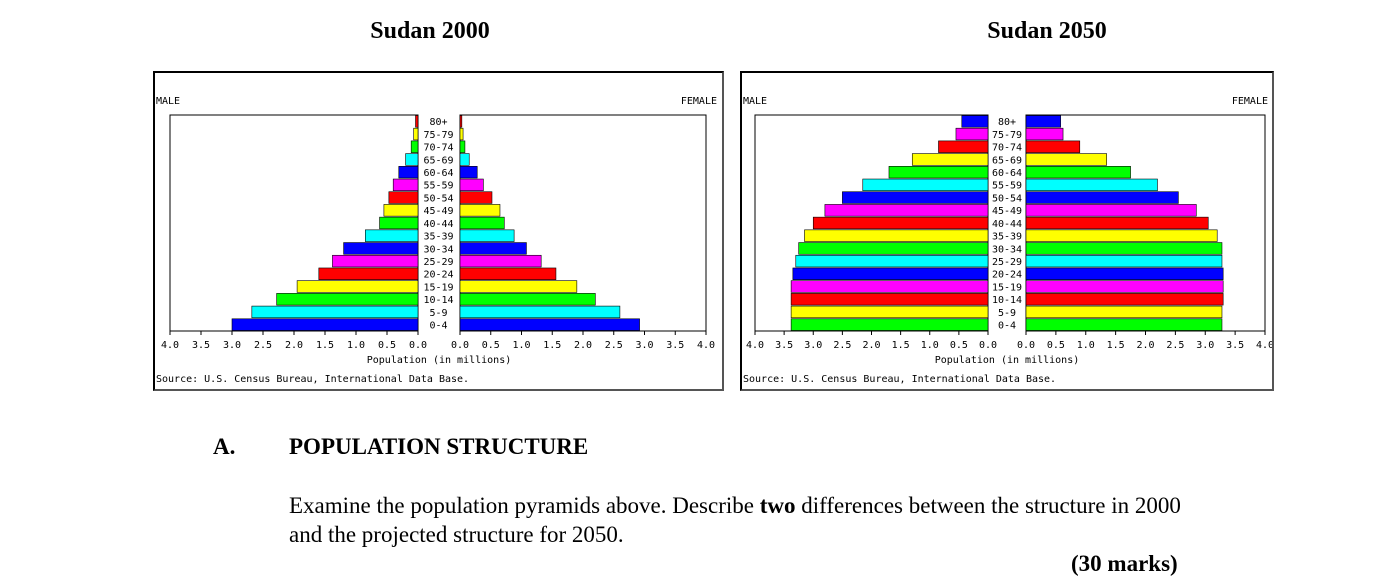 The width and height of the screenshot is (1395, 584). What do you see at coordinates (438, 287) in the screenshot?
I see `age-label-15-19: 15-19` at bounding box center [438, 287].